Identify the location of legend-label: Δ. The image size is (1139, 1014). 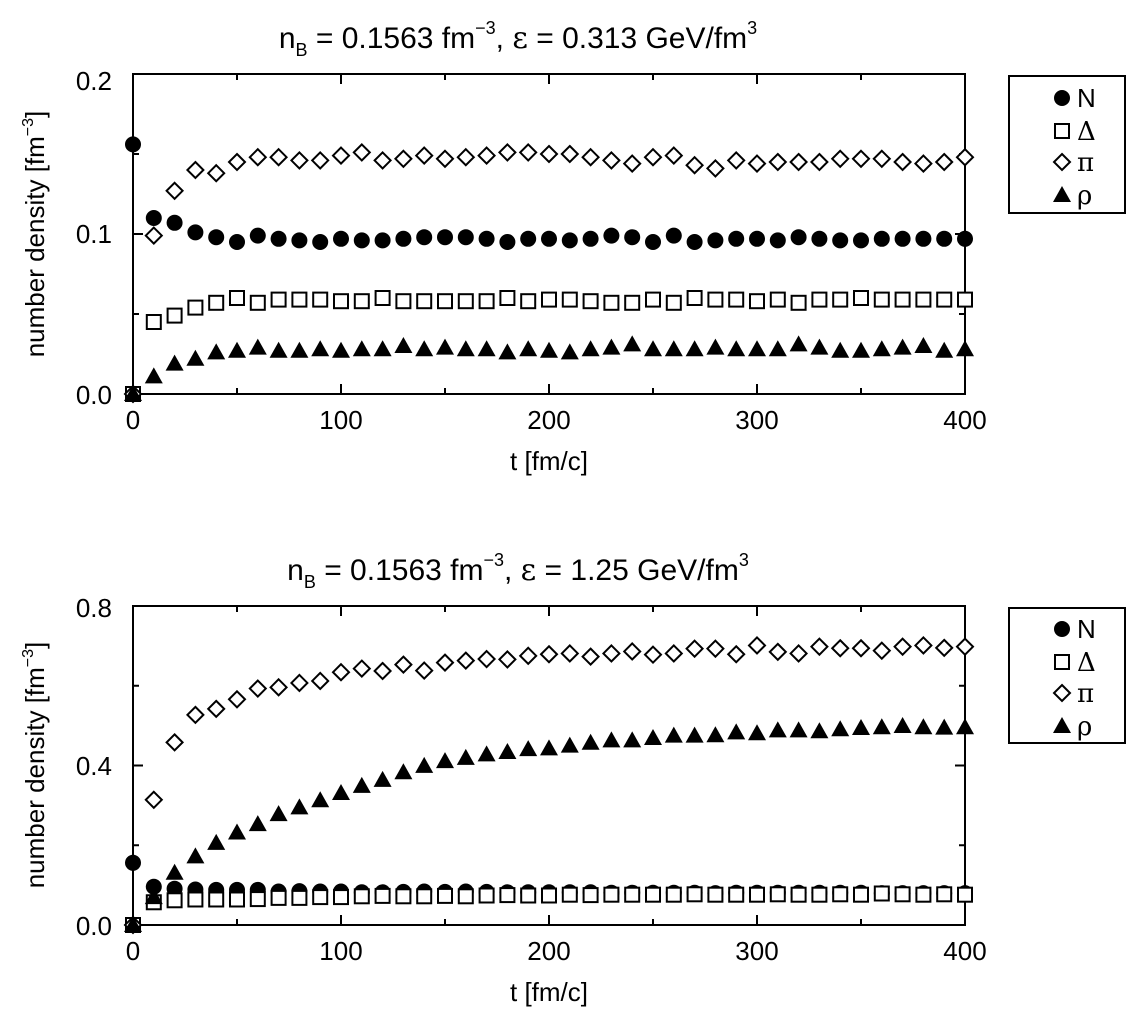
(1086, 132).